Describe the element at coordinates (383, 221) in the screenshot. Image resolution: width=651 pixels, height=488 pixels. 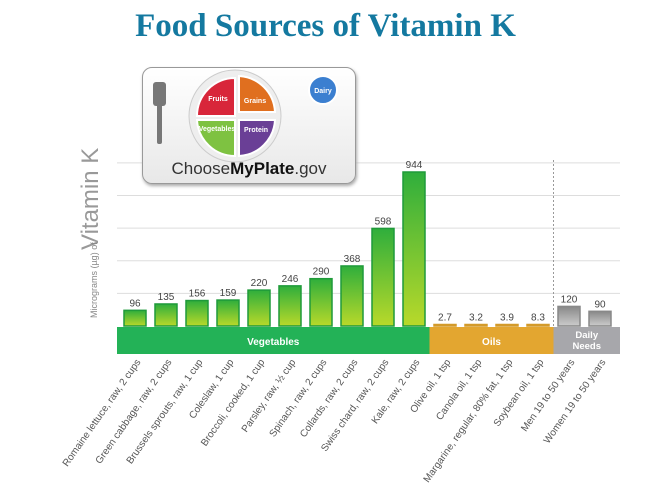
I see `data-label: 598` at that location.